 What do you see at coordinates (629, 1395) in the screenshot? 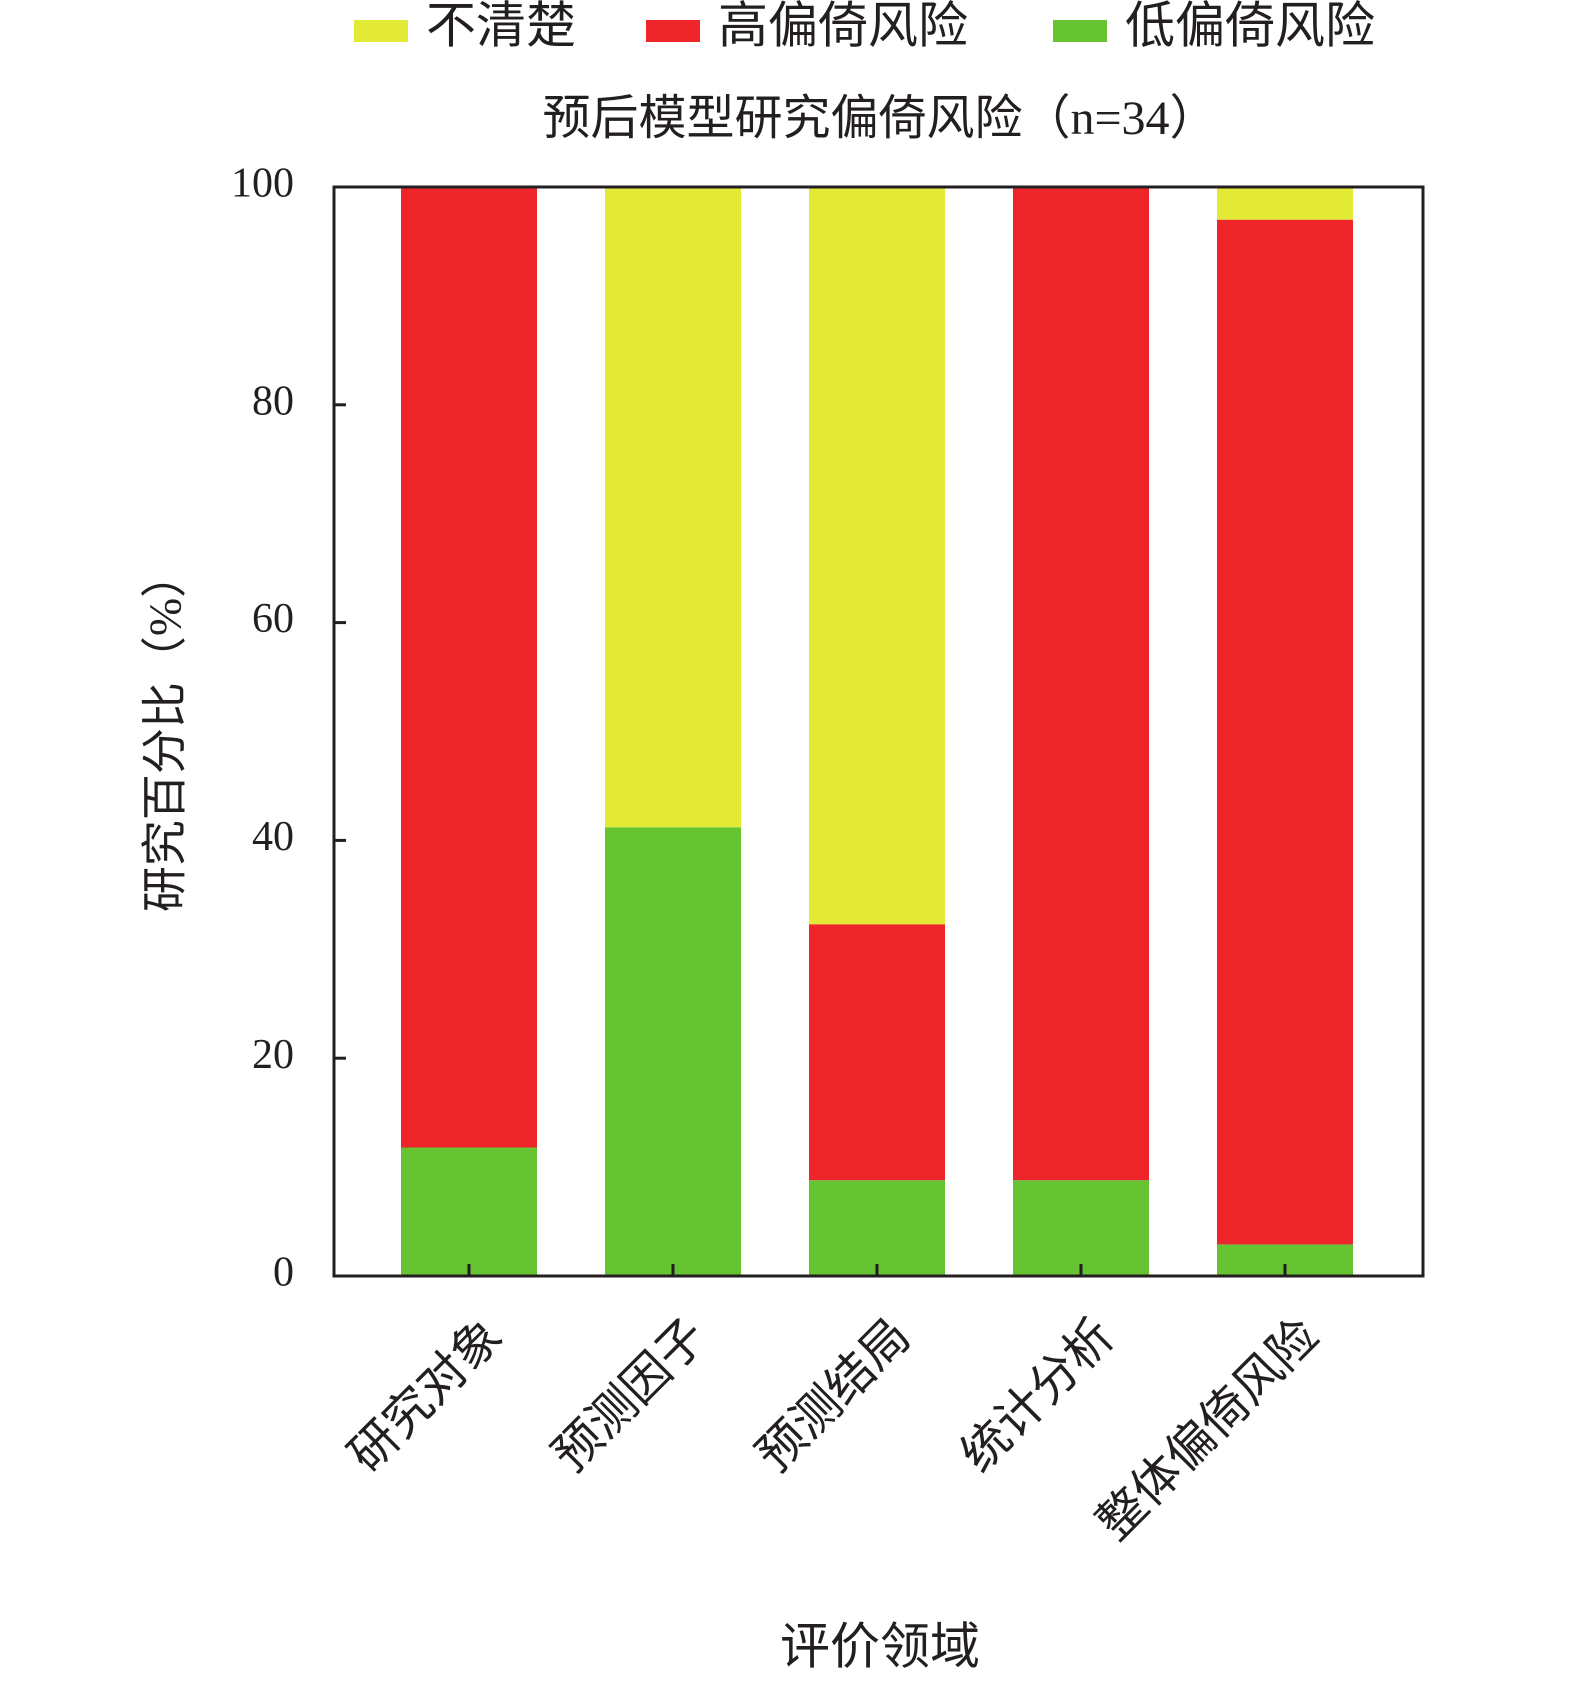
I see `x-tick-label: 预测因子` at bounding box center [629, 1395].